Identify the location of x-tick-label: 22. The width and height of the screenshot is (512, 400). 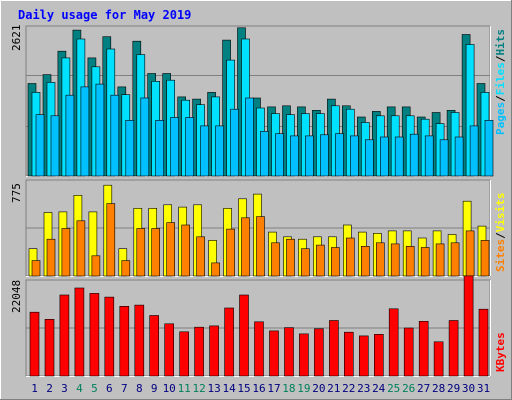
(348, 388).